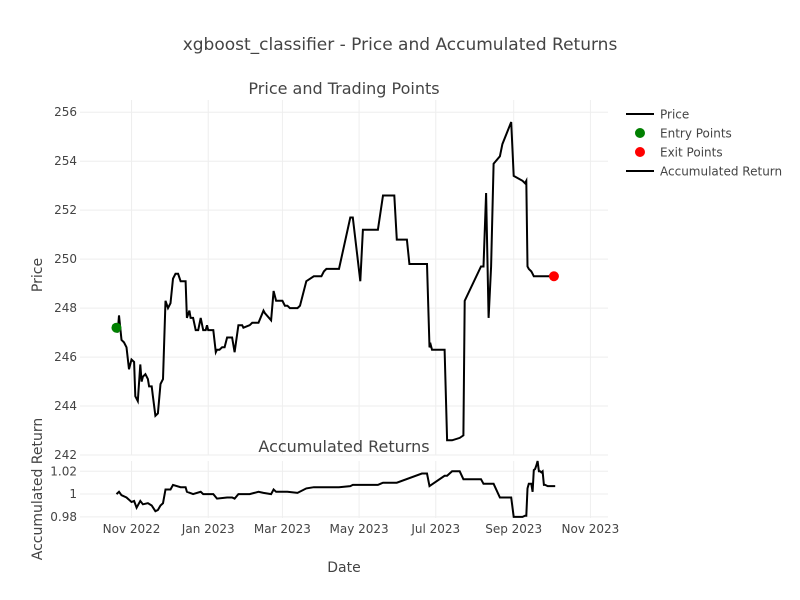  What do you see at coordinates (343, 88) in the screenshot?
I see `price-subplot-title: Price and Trading Points` at bounding box center [343, 88].